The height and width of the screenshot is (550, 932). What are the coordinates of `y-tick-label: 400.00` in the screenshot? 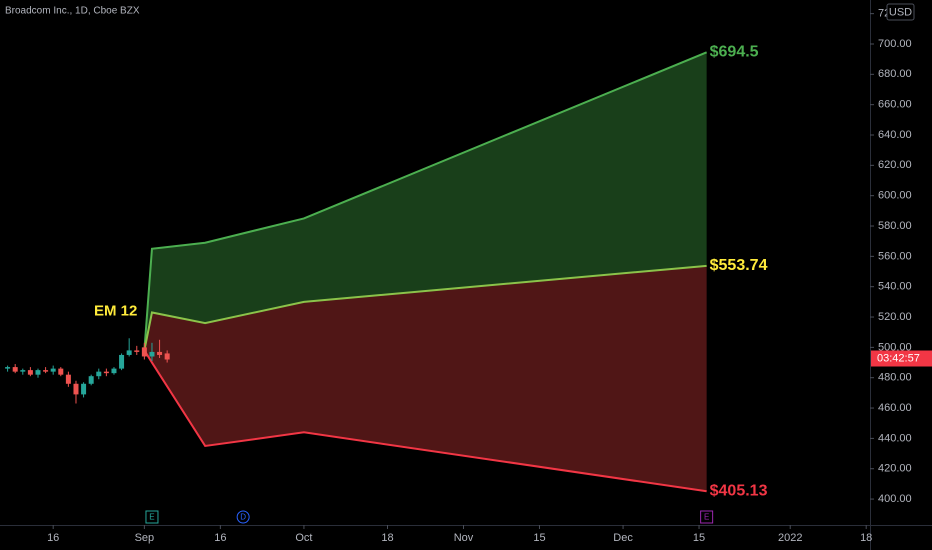 It's located at (895, 499).